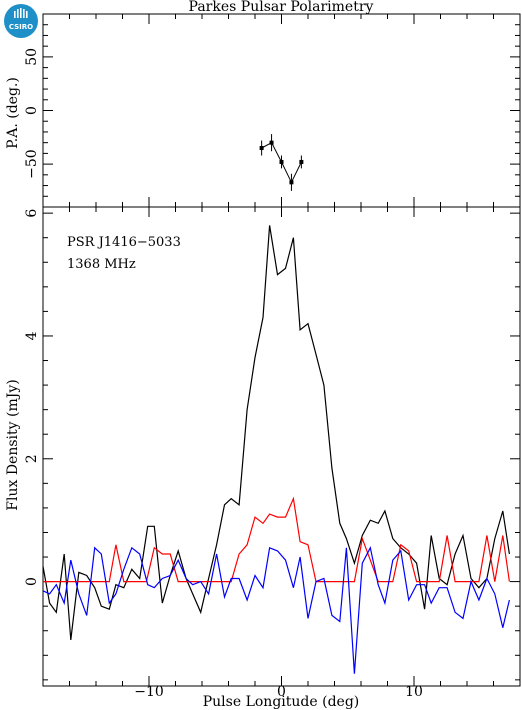 The height and width of the screenshot is (710, 522). What do you see at coordinates (32, 164) in the screenshot?
I see `top-y-tick-label: −50` at bounding box center [32, 164].